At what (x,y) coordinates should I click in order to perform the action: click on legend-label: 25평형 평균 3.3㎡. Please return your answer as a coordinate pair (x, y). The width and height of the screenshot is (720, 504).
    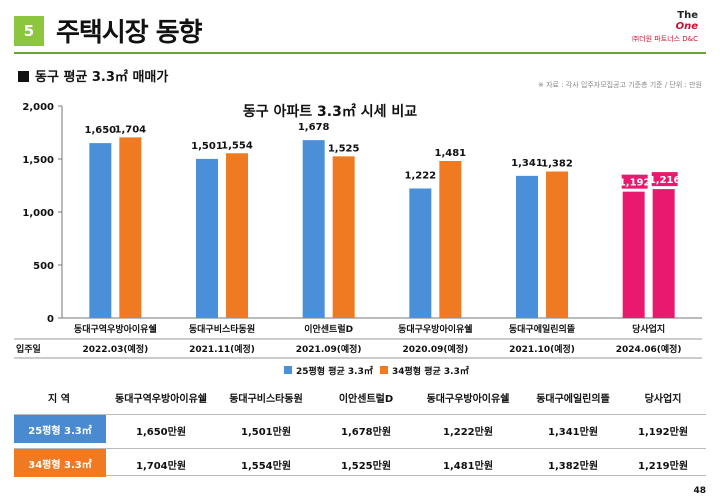
    Looking at the image, I should click on (334, 371).